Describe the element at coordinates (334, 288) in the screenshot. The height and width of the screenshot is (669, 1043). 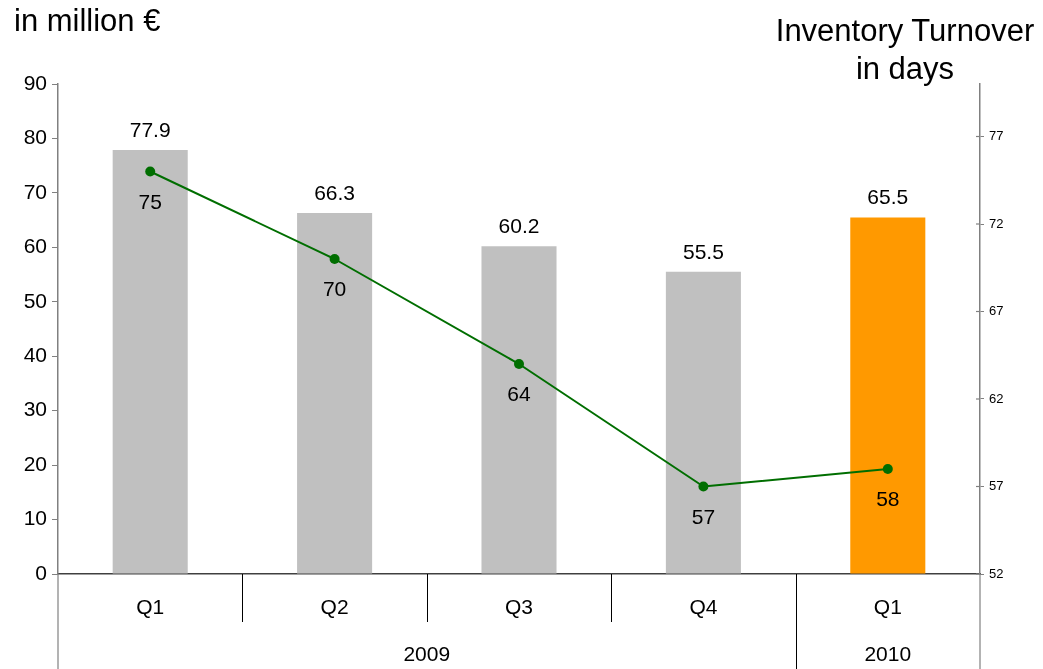
I see `data-label: 70` at that location.